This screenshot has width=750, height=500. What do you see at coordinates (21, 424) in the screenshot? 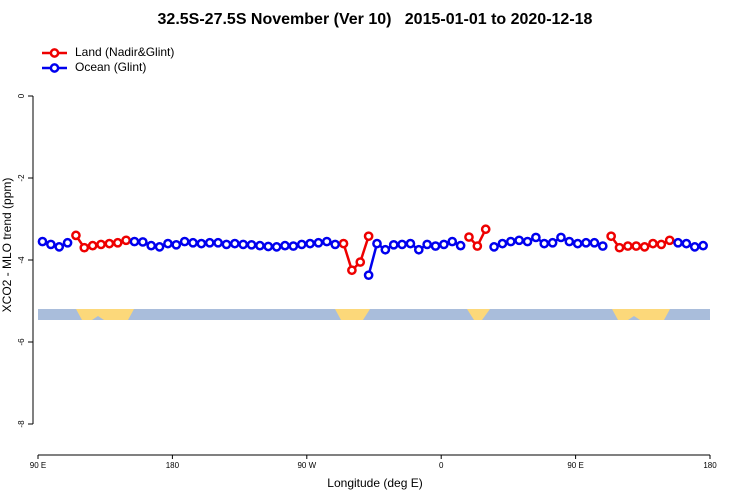
I see `y-tick-label: -8` at bounding box center [21, 424].